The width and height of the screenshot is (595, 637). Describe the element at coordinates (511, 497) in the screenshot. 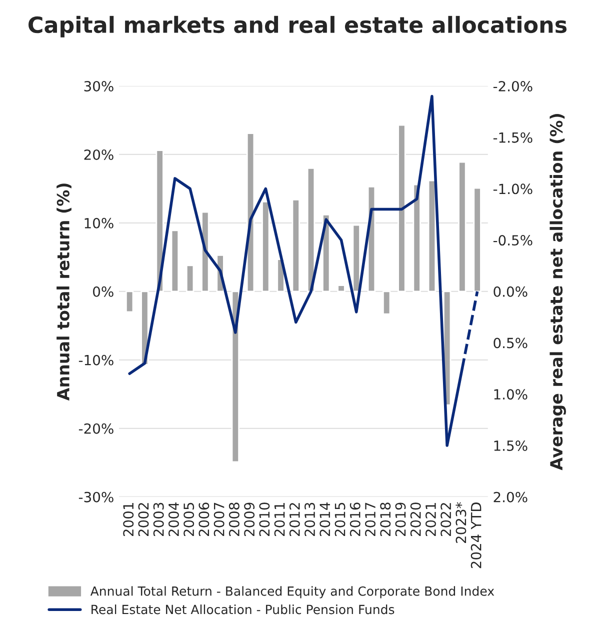

I see `y2-tick-label: 2.0%` at that location.